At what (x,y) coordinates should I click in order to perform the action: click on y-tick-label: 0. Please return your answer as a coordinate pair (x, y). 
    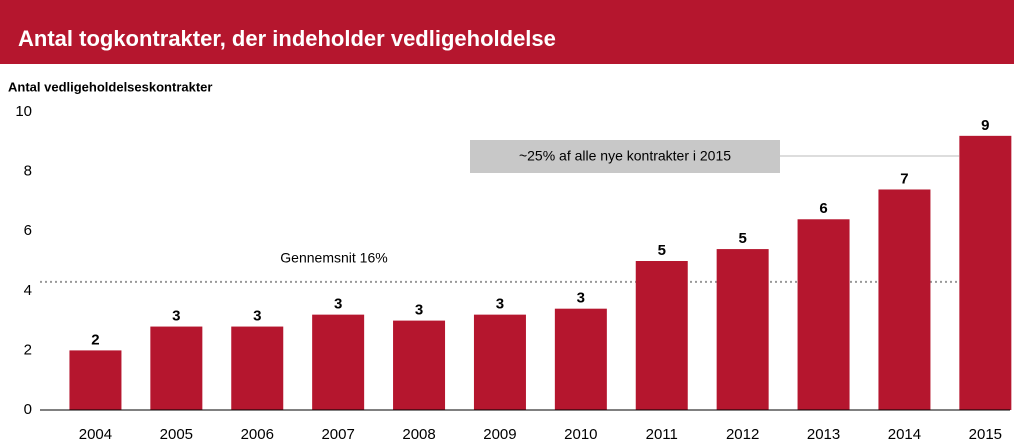
    Looking at the image, I should click on (28, 409).